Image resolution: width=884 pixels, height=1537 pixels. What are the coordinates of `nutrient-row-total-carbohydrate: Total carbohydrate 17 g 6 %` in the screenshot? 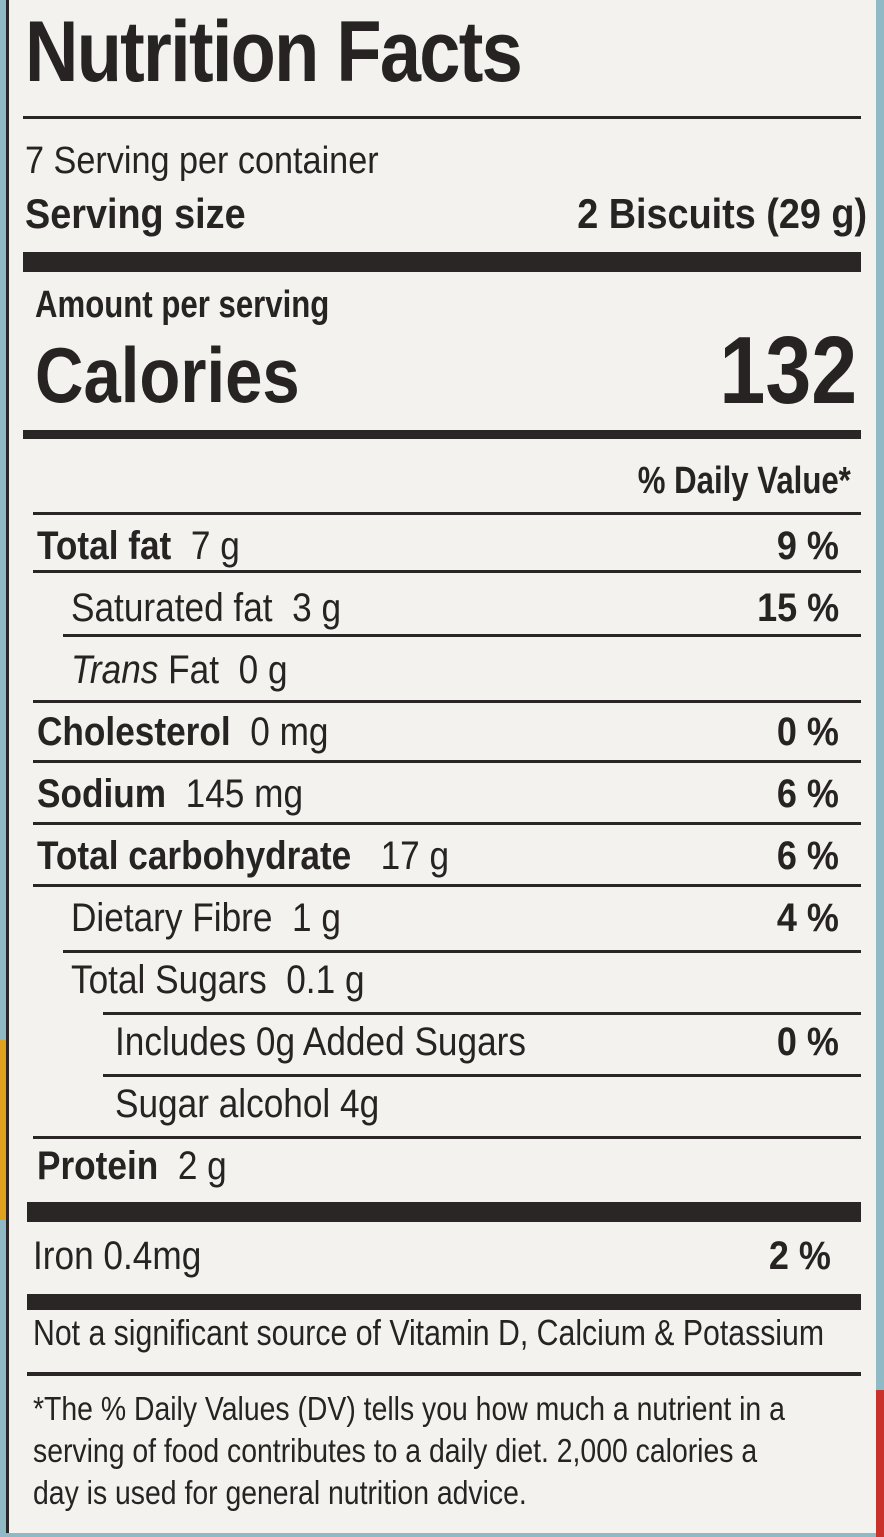 It's located at (442, 856).